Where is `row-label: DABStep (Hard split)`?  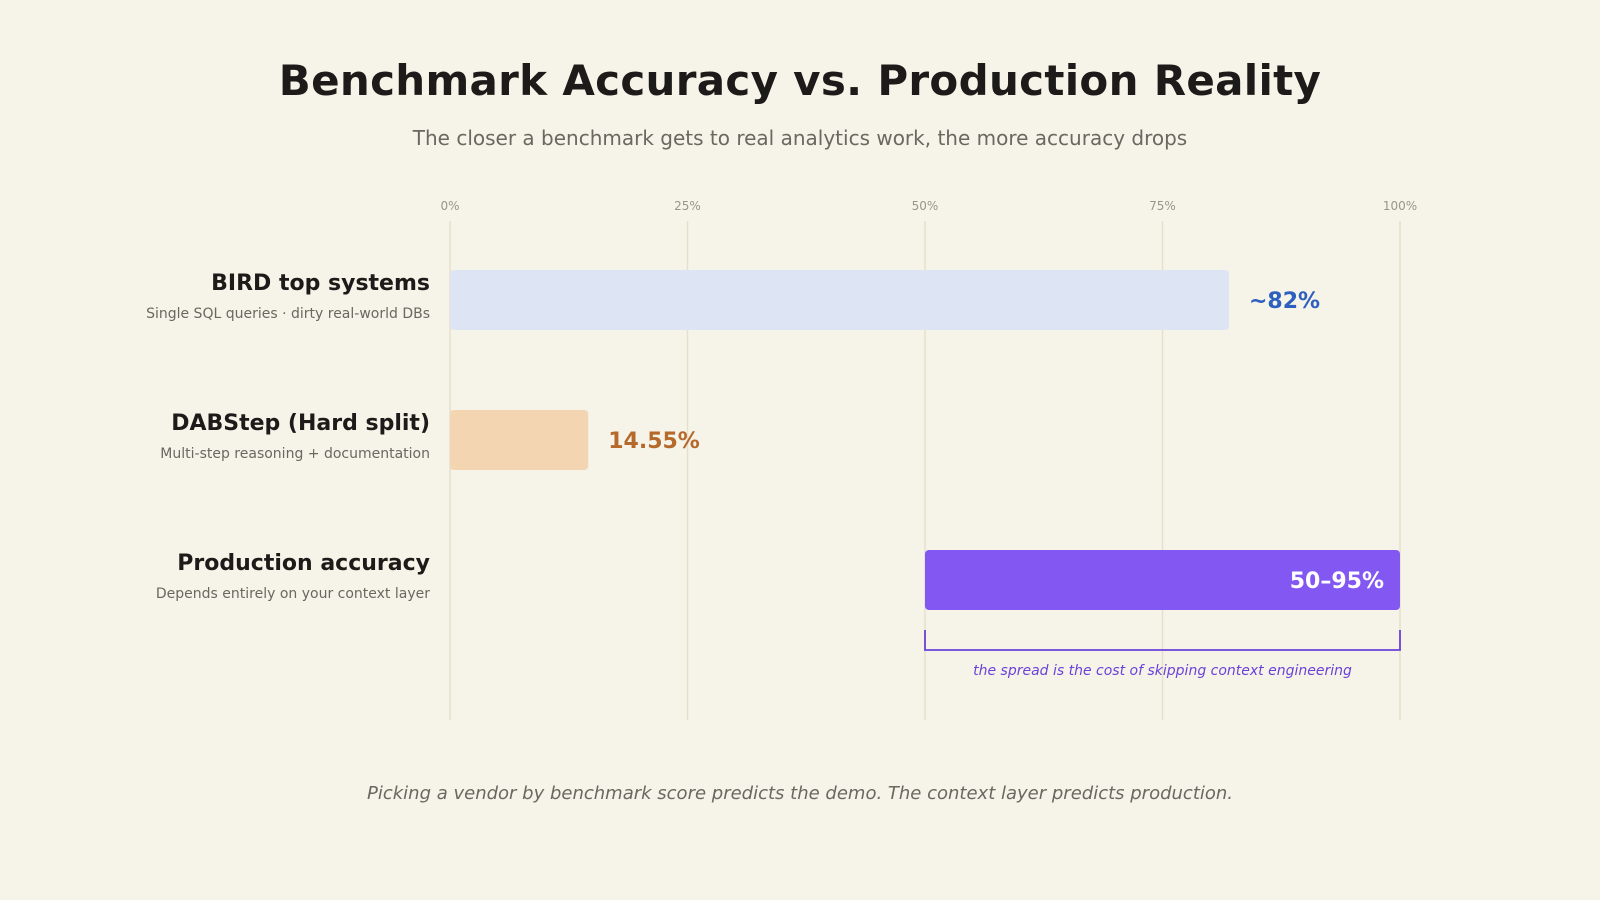 row-label: DABStep (Hard split) is located at coordinates (300, 423).